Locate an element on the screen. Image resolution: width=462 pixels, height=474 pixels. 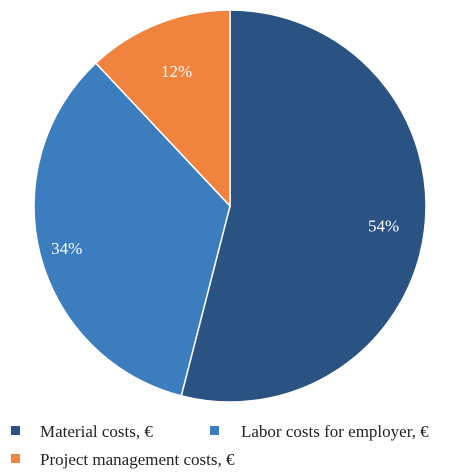
slice-label-labor: 34% is located at coordinates (66, 248).